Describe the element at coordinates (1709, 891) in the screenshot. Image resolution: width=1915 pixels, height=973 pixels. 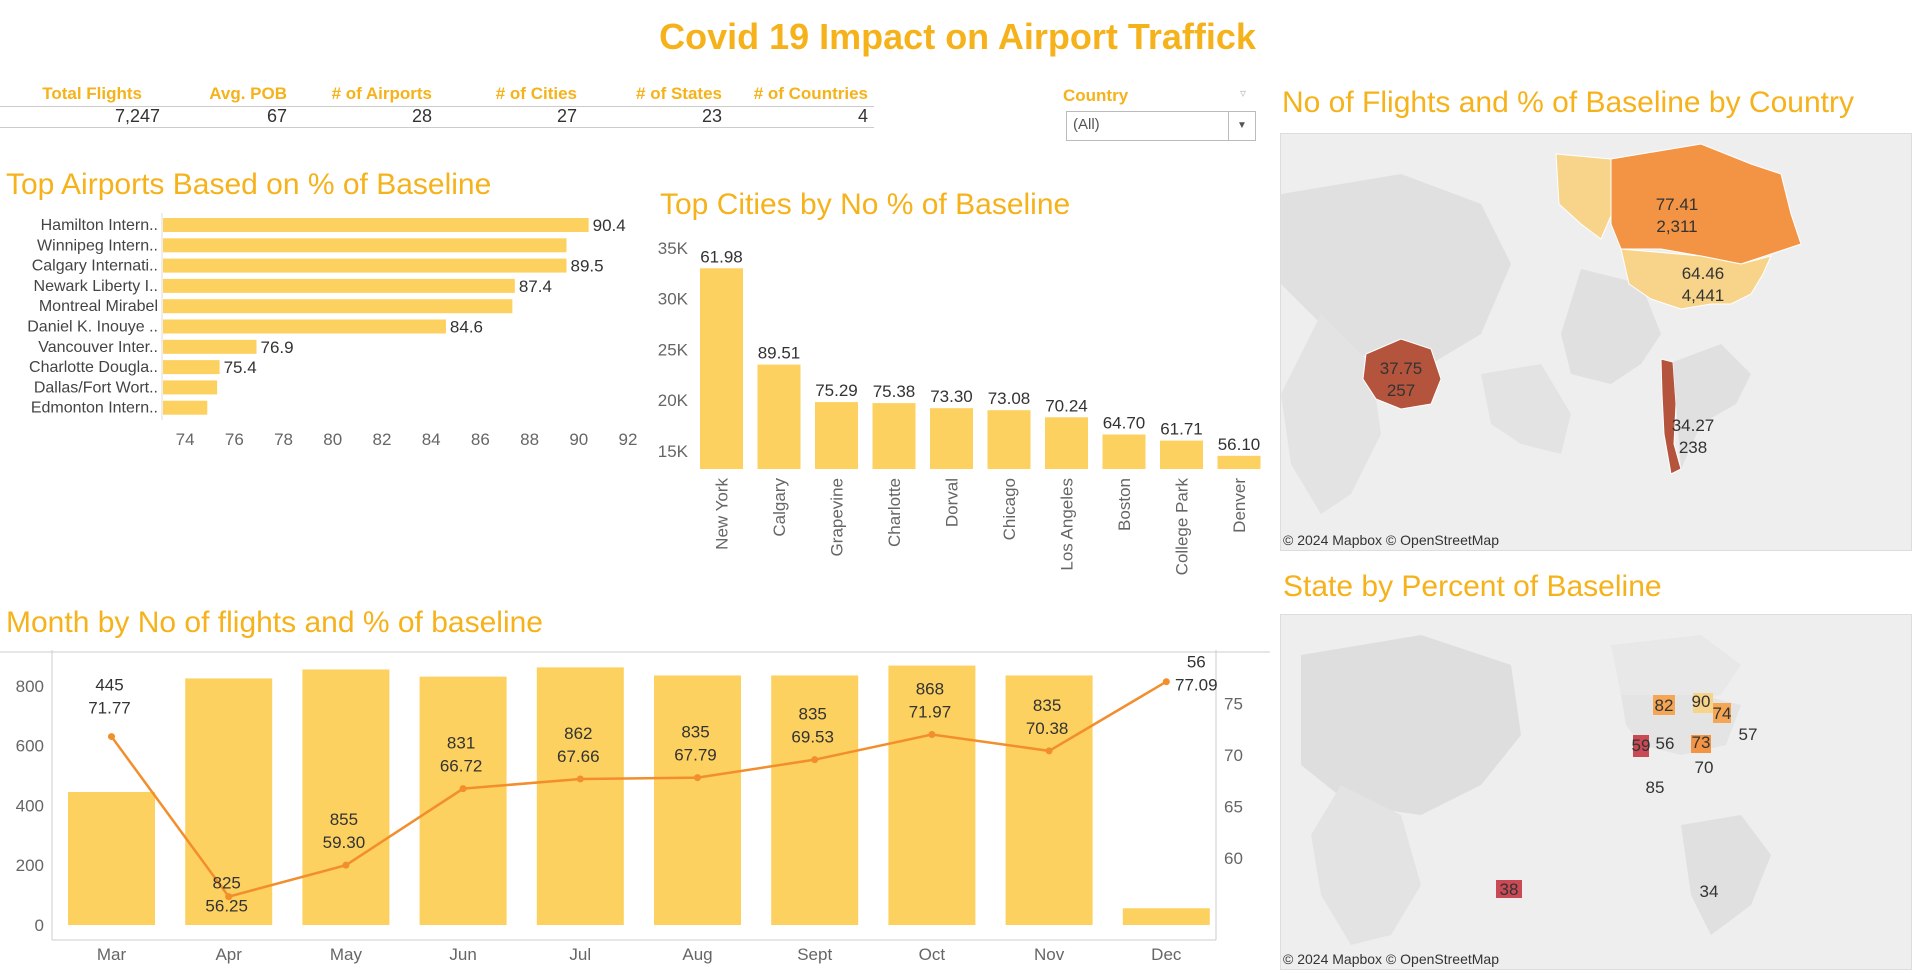
I see `state-label-34: 34` at that location.